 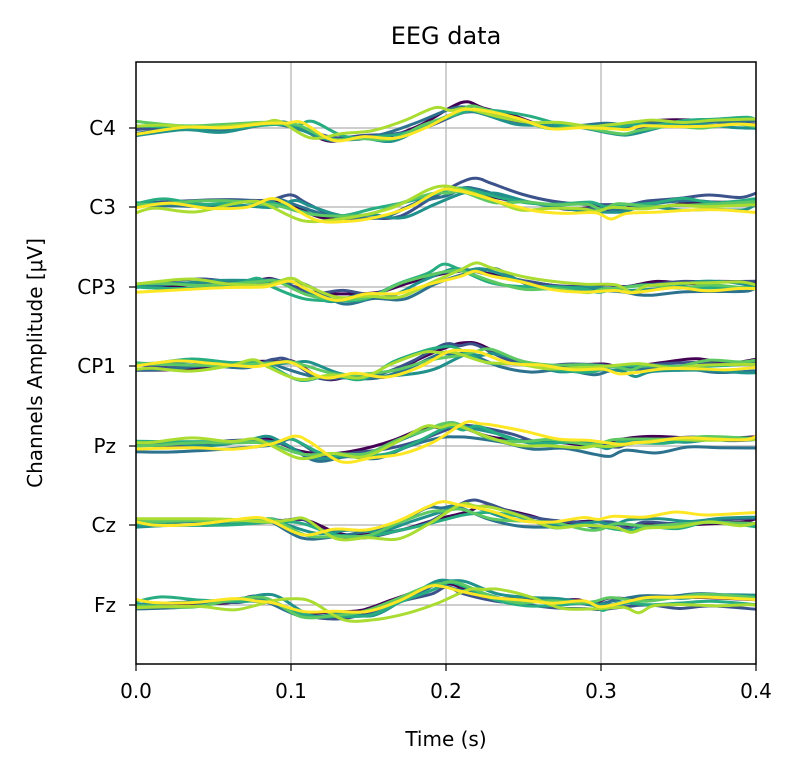 I want to click on y-tick-label-pz: Pz, so click(x=104, y=446).